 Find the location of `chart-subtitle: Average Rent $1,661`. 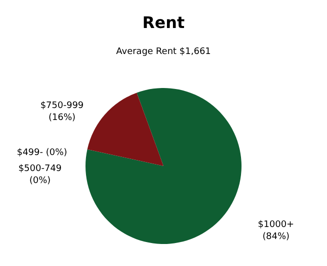

chart-subtitle: Average Rent $1,661 is located at coordinates (163, 52).